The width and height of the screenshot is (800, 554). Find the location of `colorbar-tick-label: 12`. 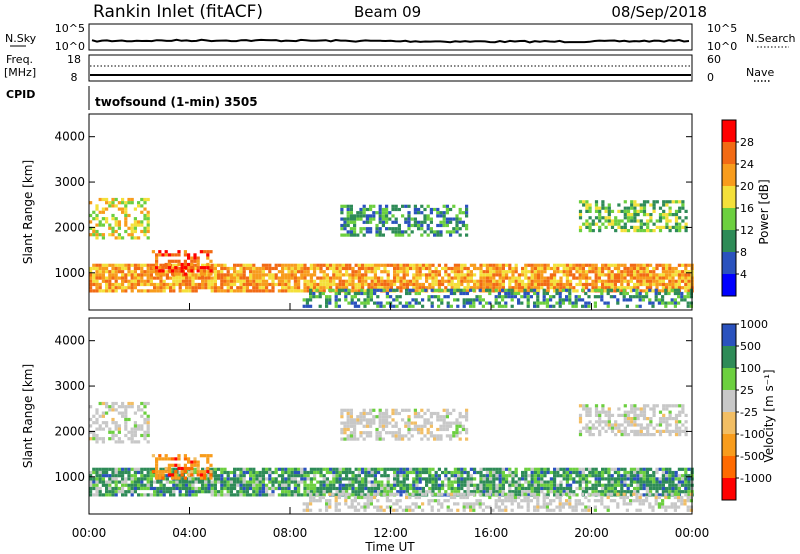

colorbar-tick-label: 12 is located at coordinates (747, 230).